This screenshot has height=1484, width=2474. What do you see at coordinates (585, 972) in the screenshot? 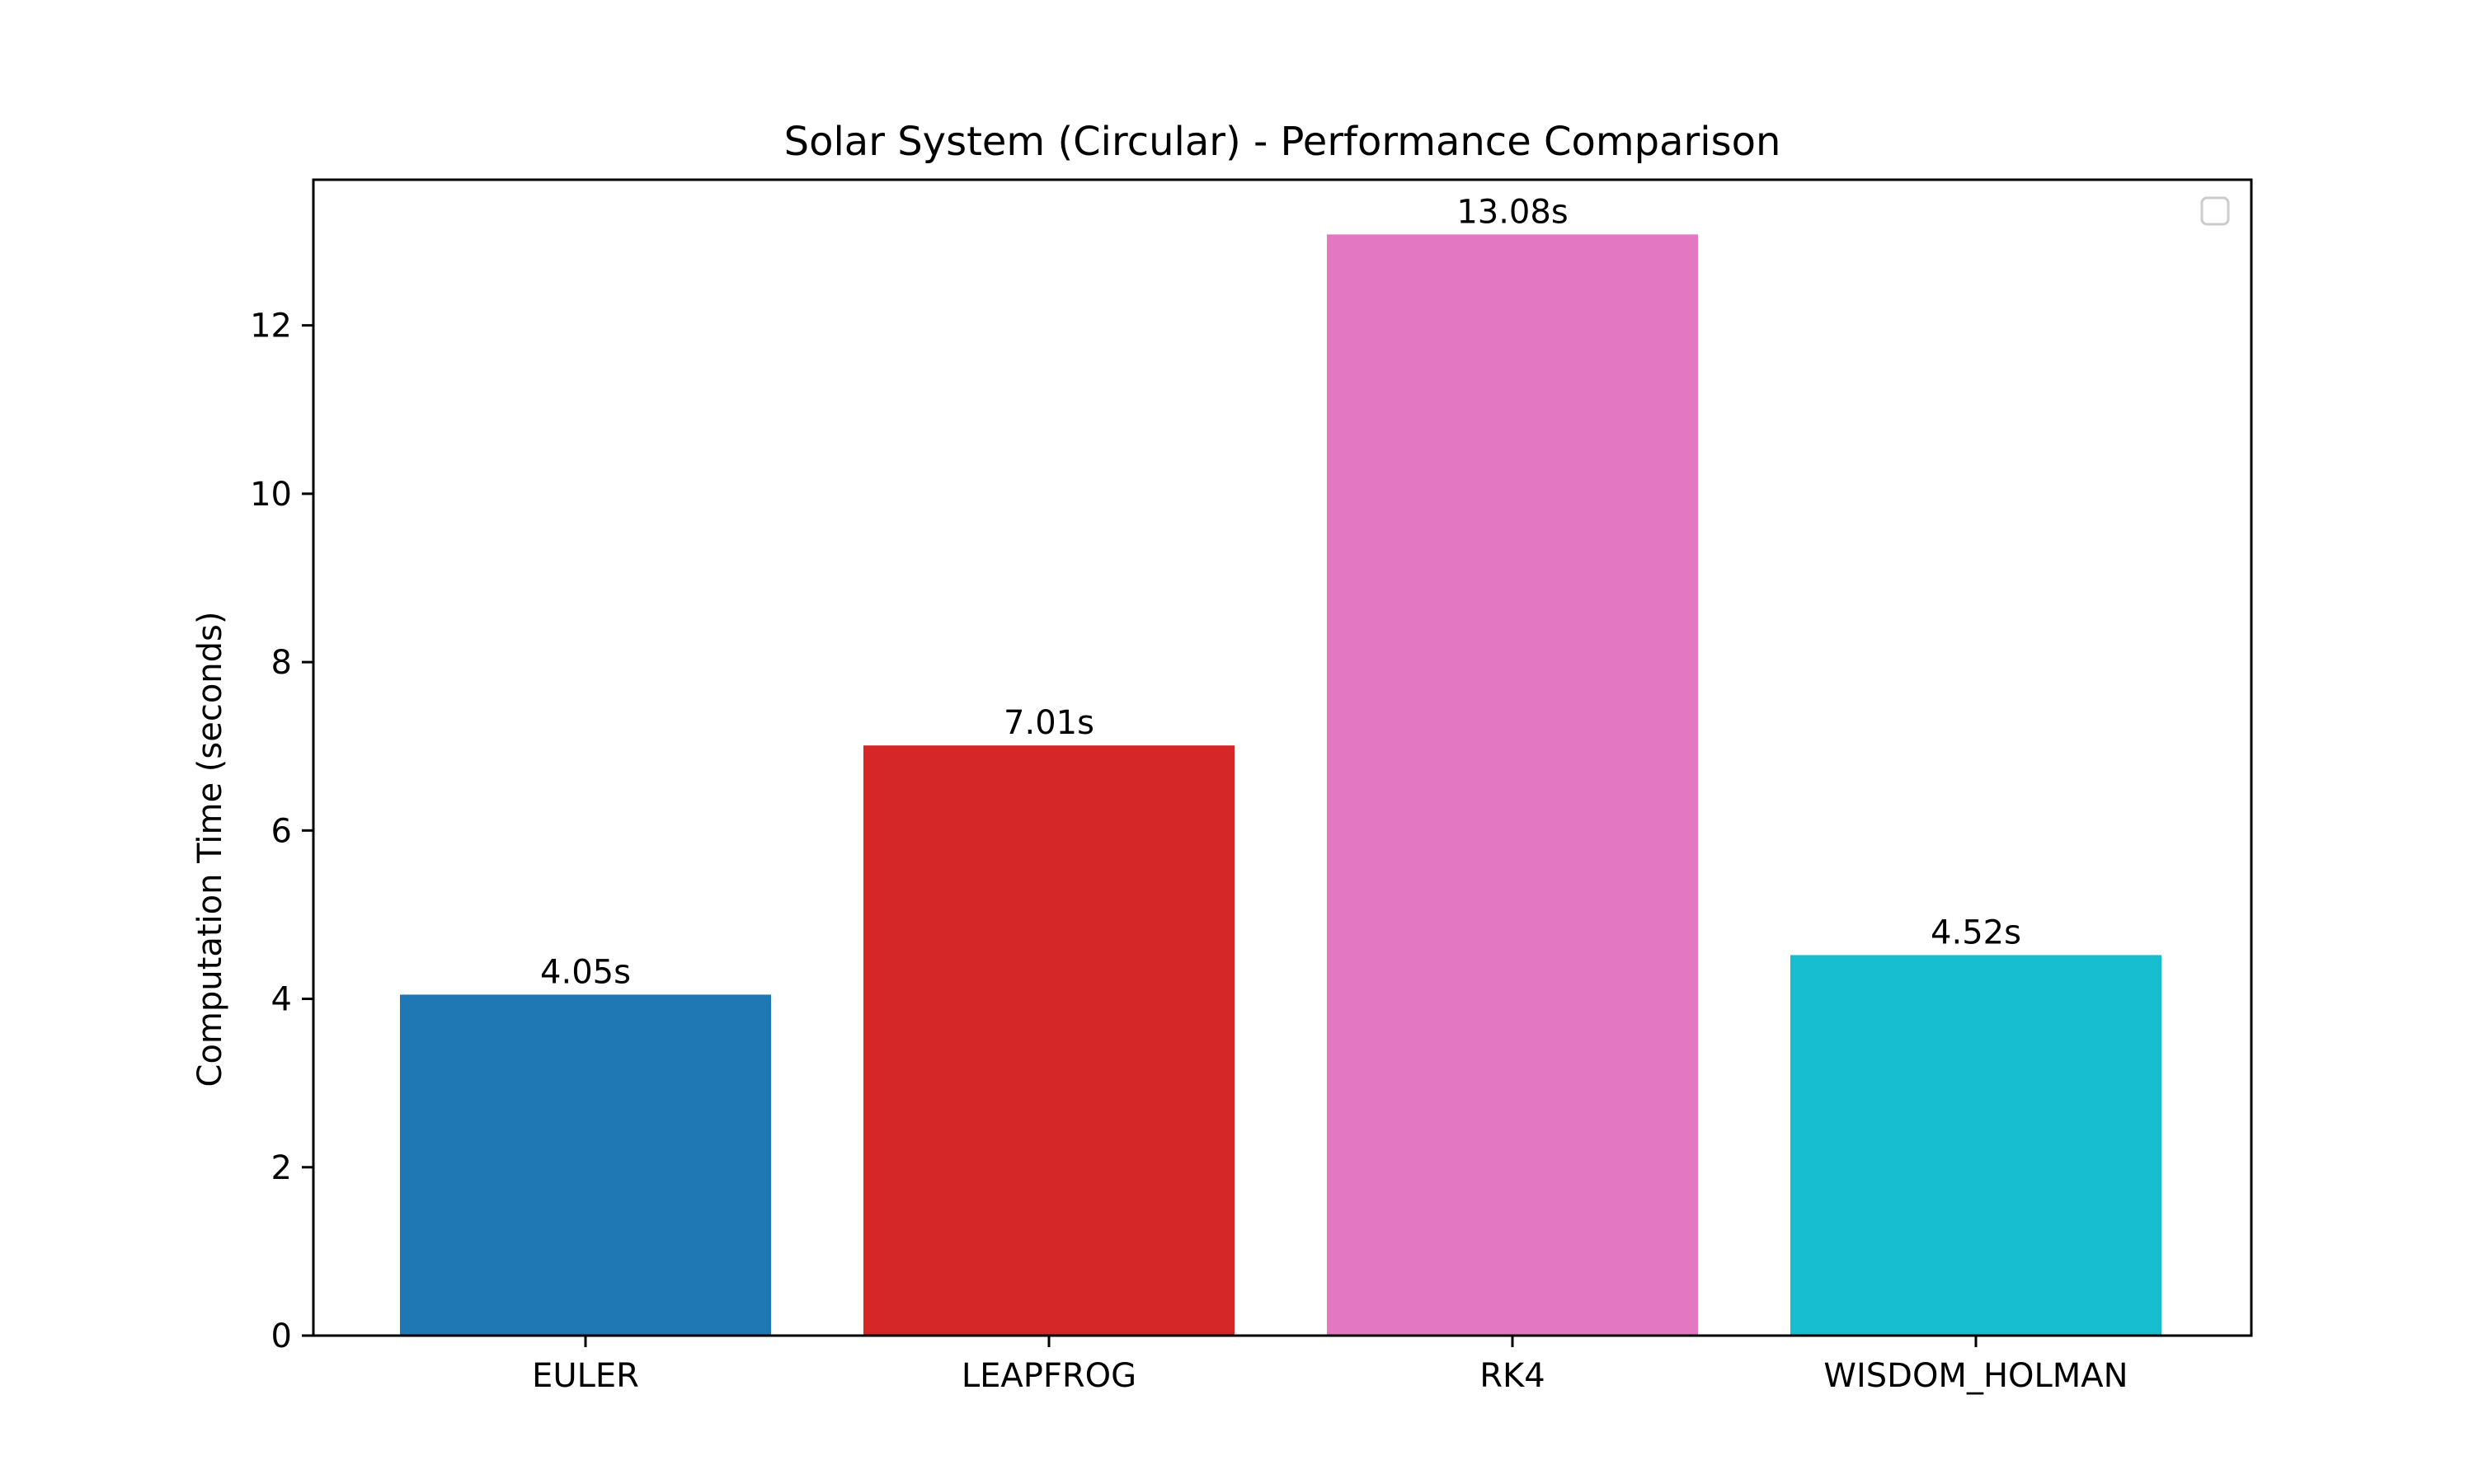
I see `bar-value-label: 4.05s` at bounding box center [585, 972].